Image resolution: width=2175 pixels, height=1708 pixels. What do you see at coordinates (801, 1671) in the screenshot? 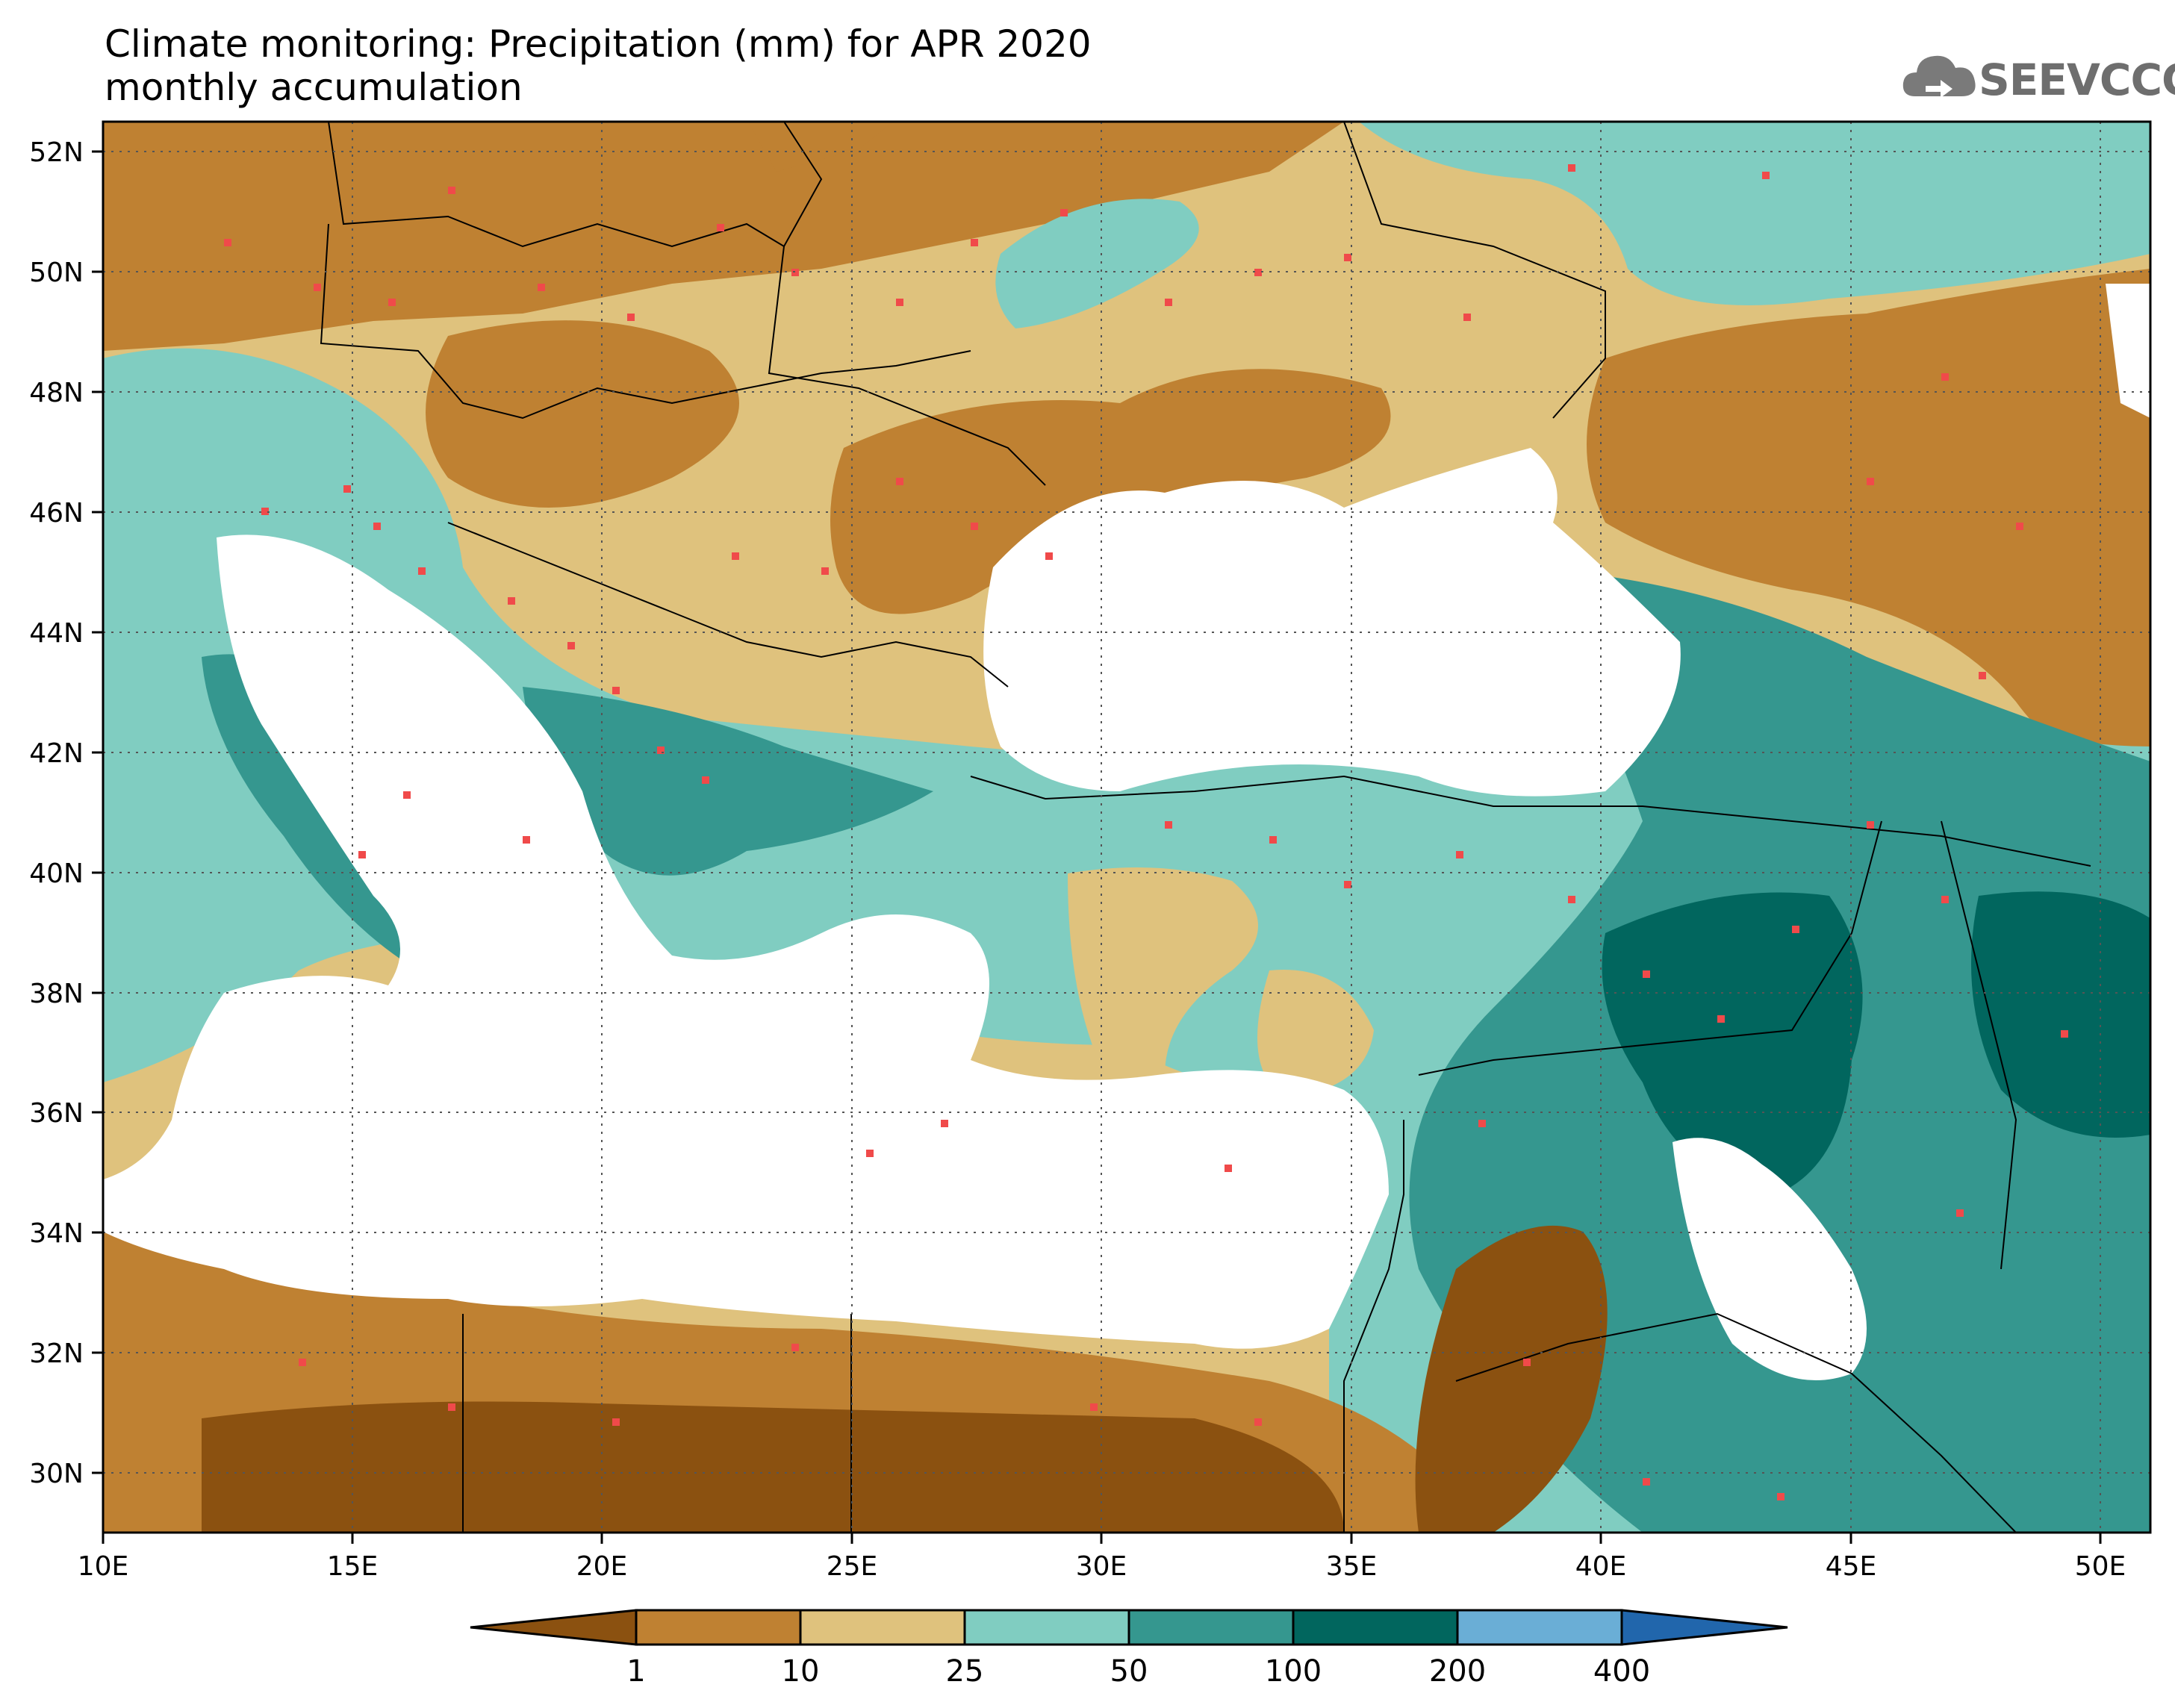
I see `cb-label-10: 10` at bounding box center [801, 1671].